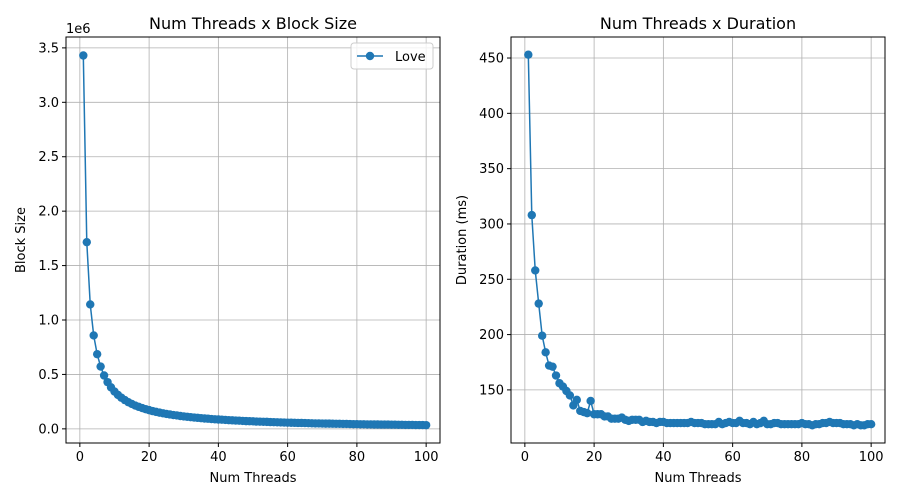  Describe the element at coordinates (48, 321) in the screenshot. I see `y-tick-label: 1.0` at that location.